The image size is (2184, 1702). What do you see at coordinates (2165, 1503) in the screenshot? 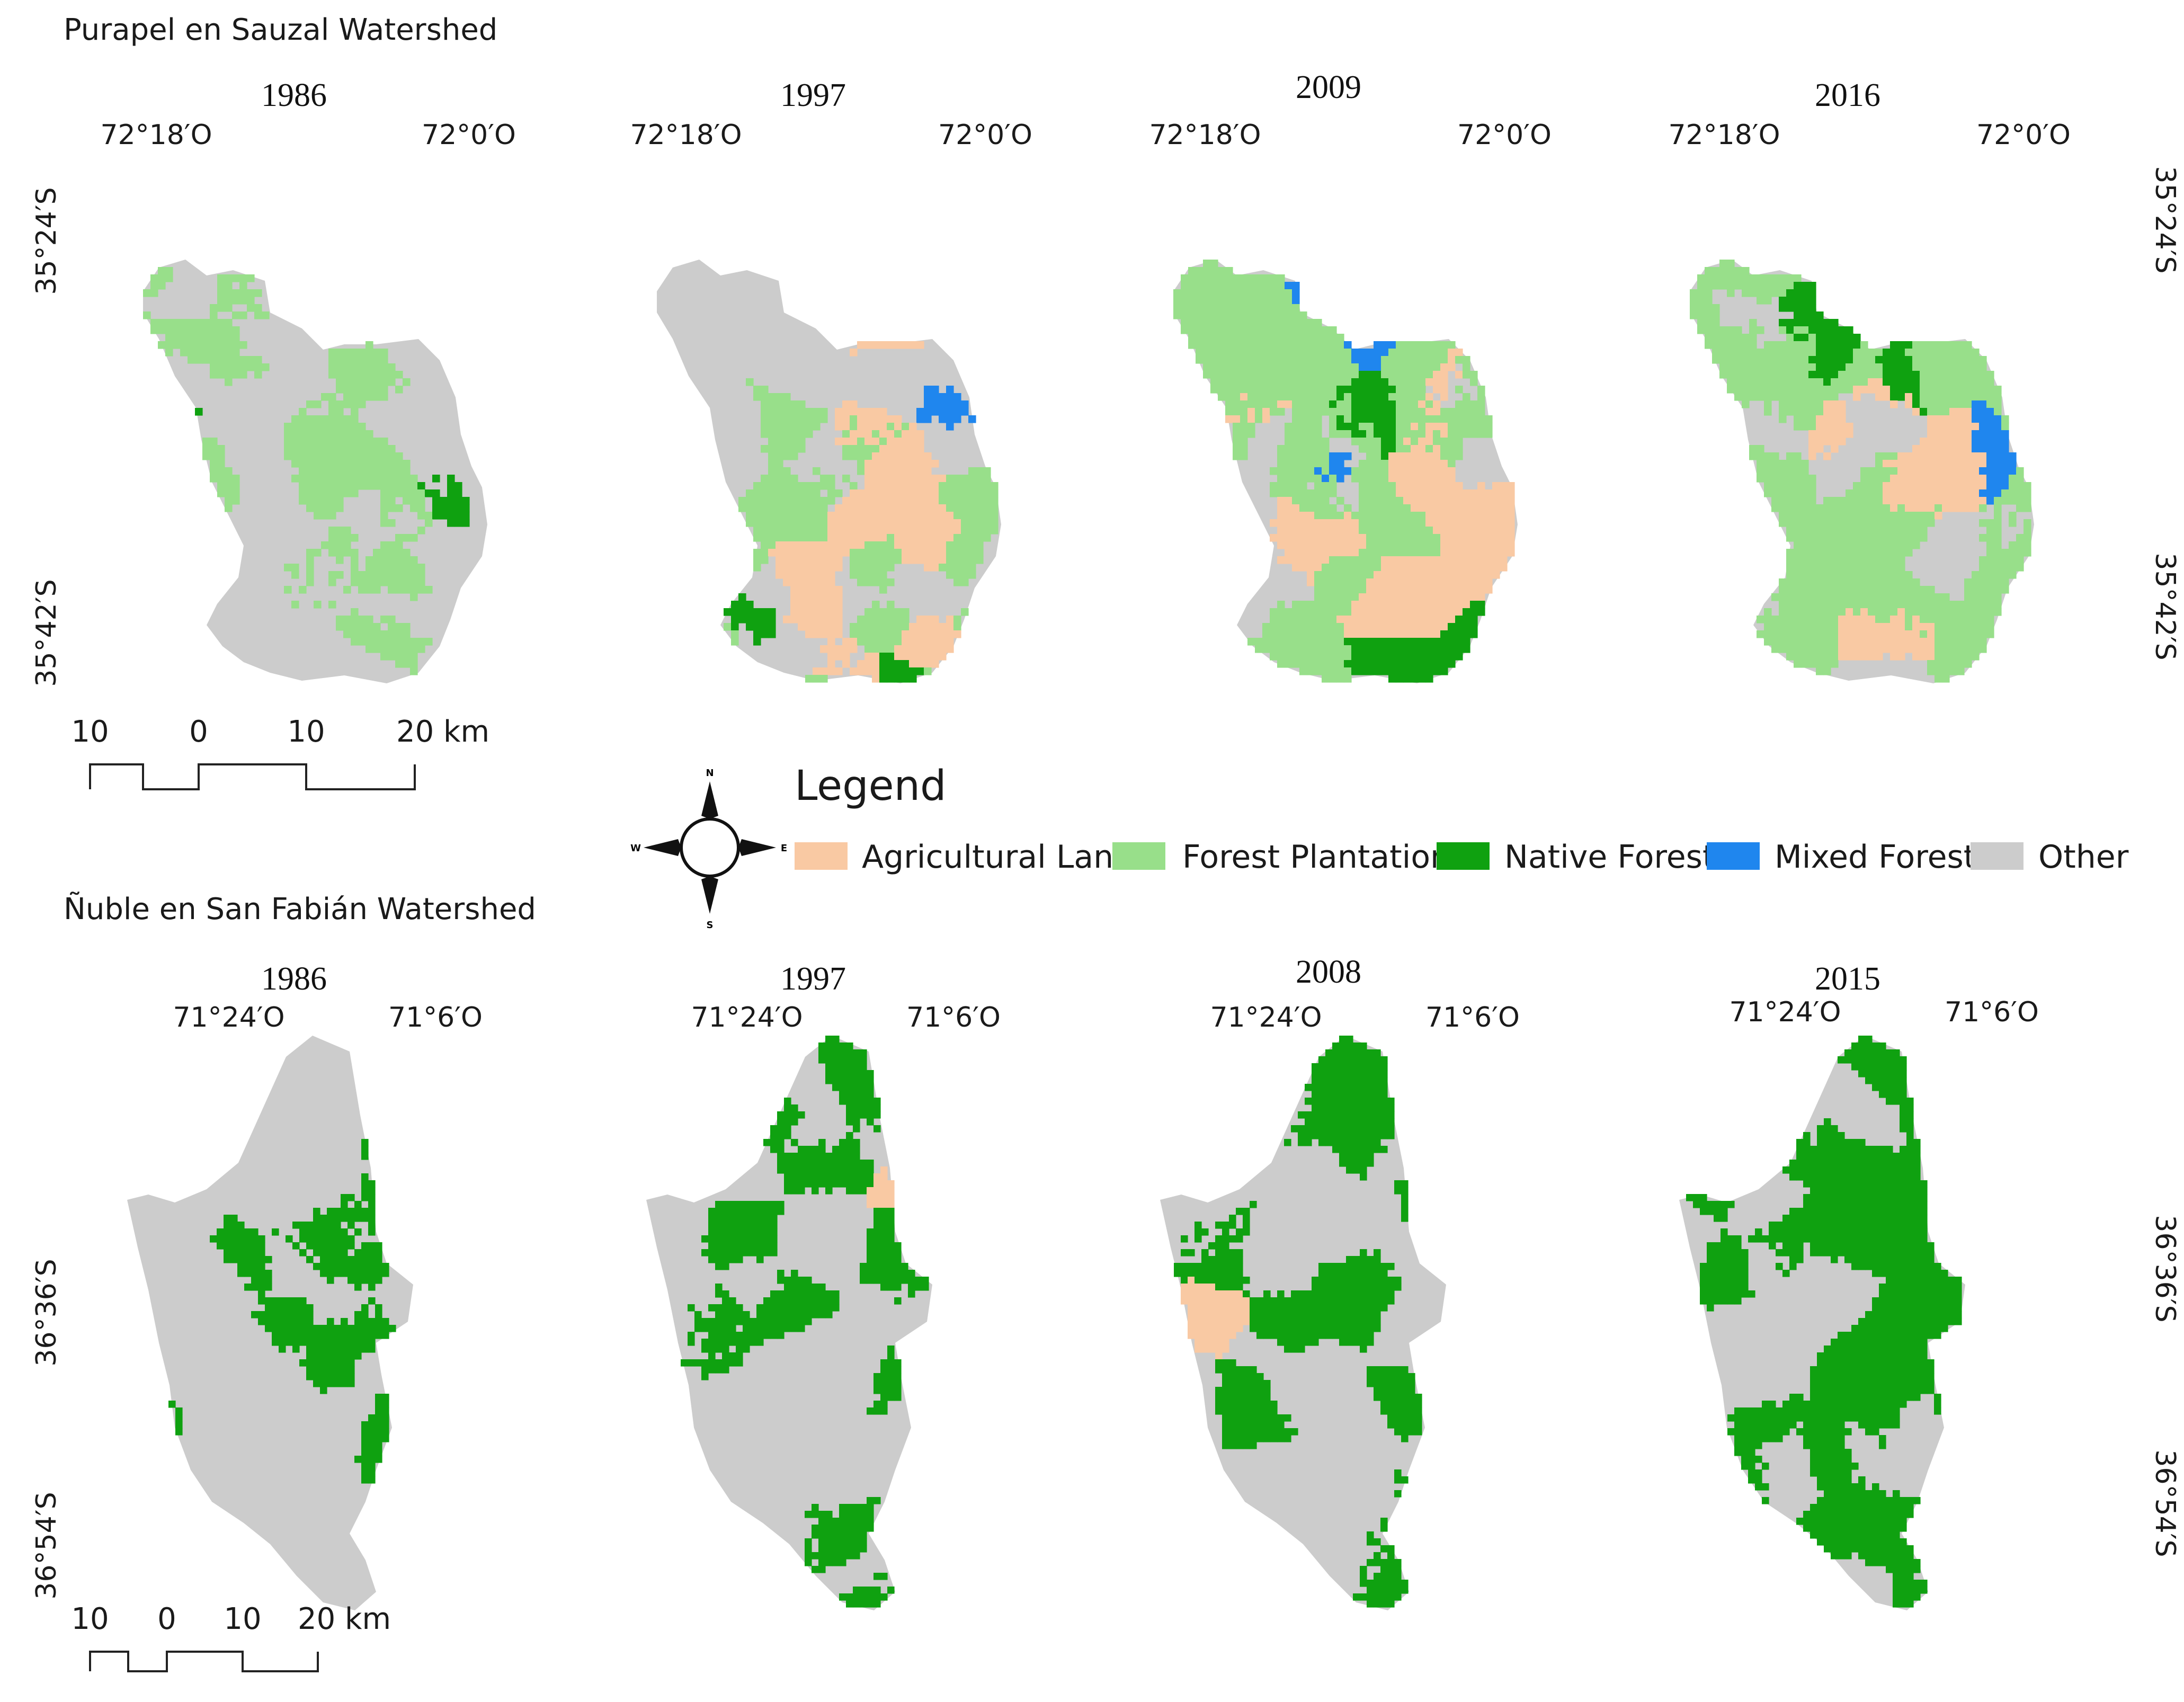
I see `latitude-tick: 36°54′S` at bounding box center [2165, 1503].